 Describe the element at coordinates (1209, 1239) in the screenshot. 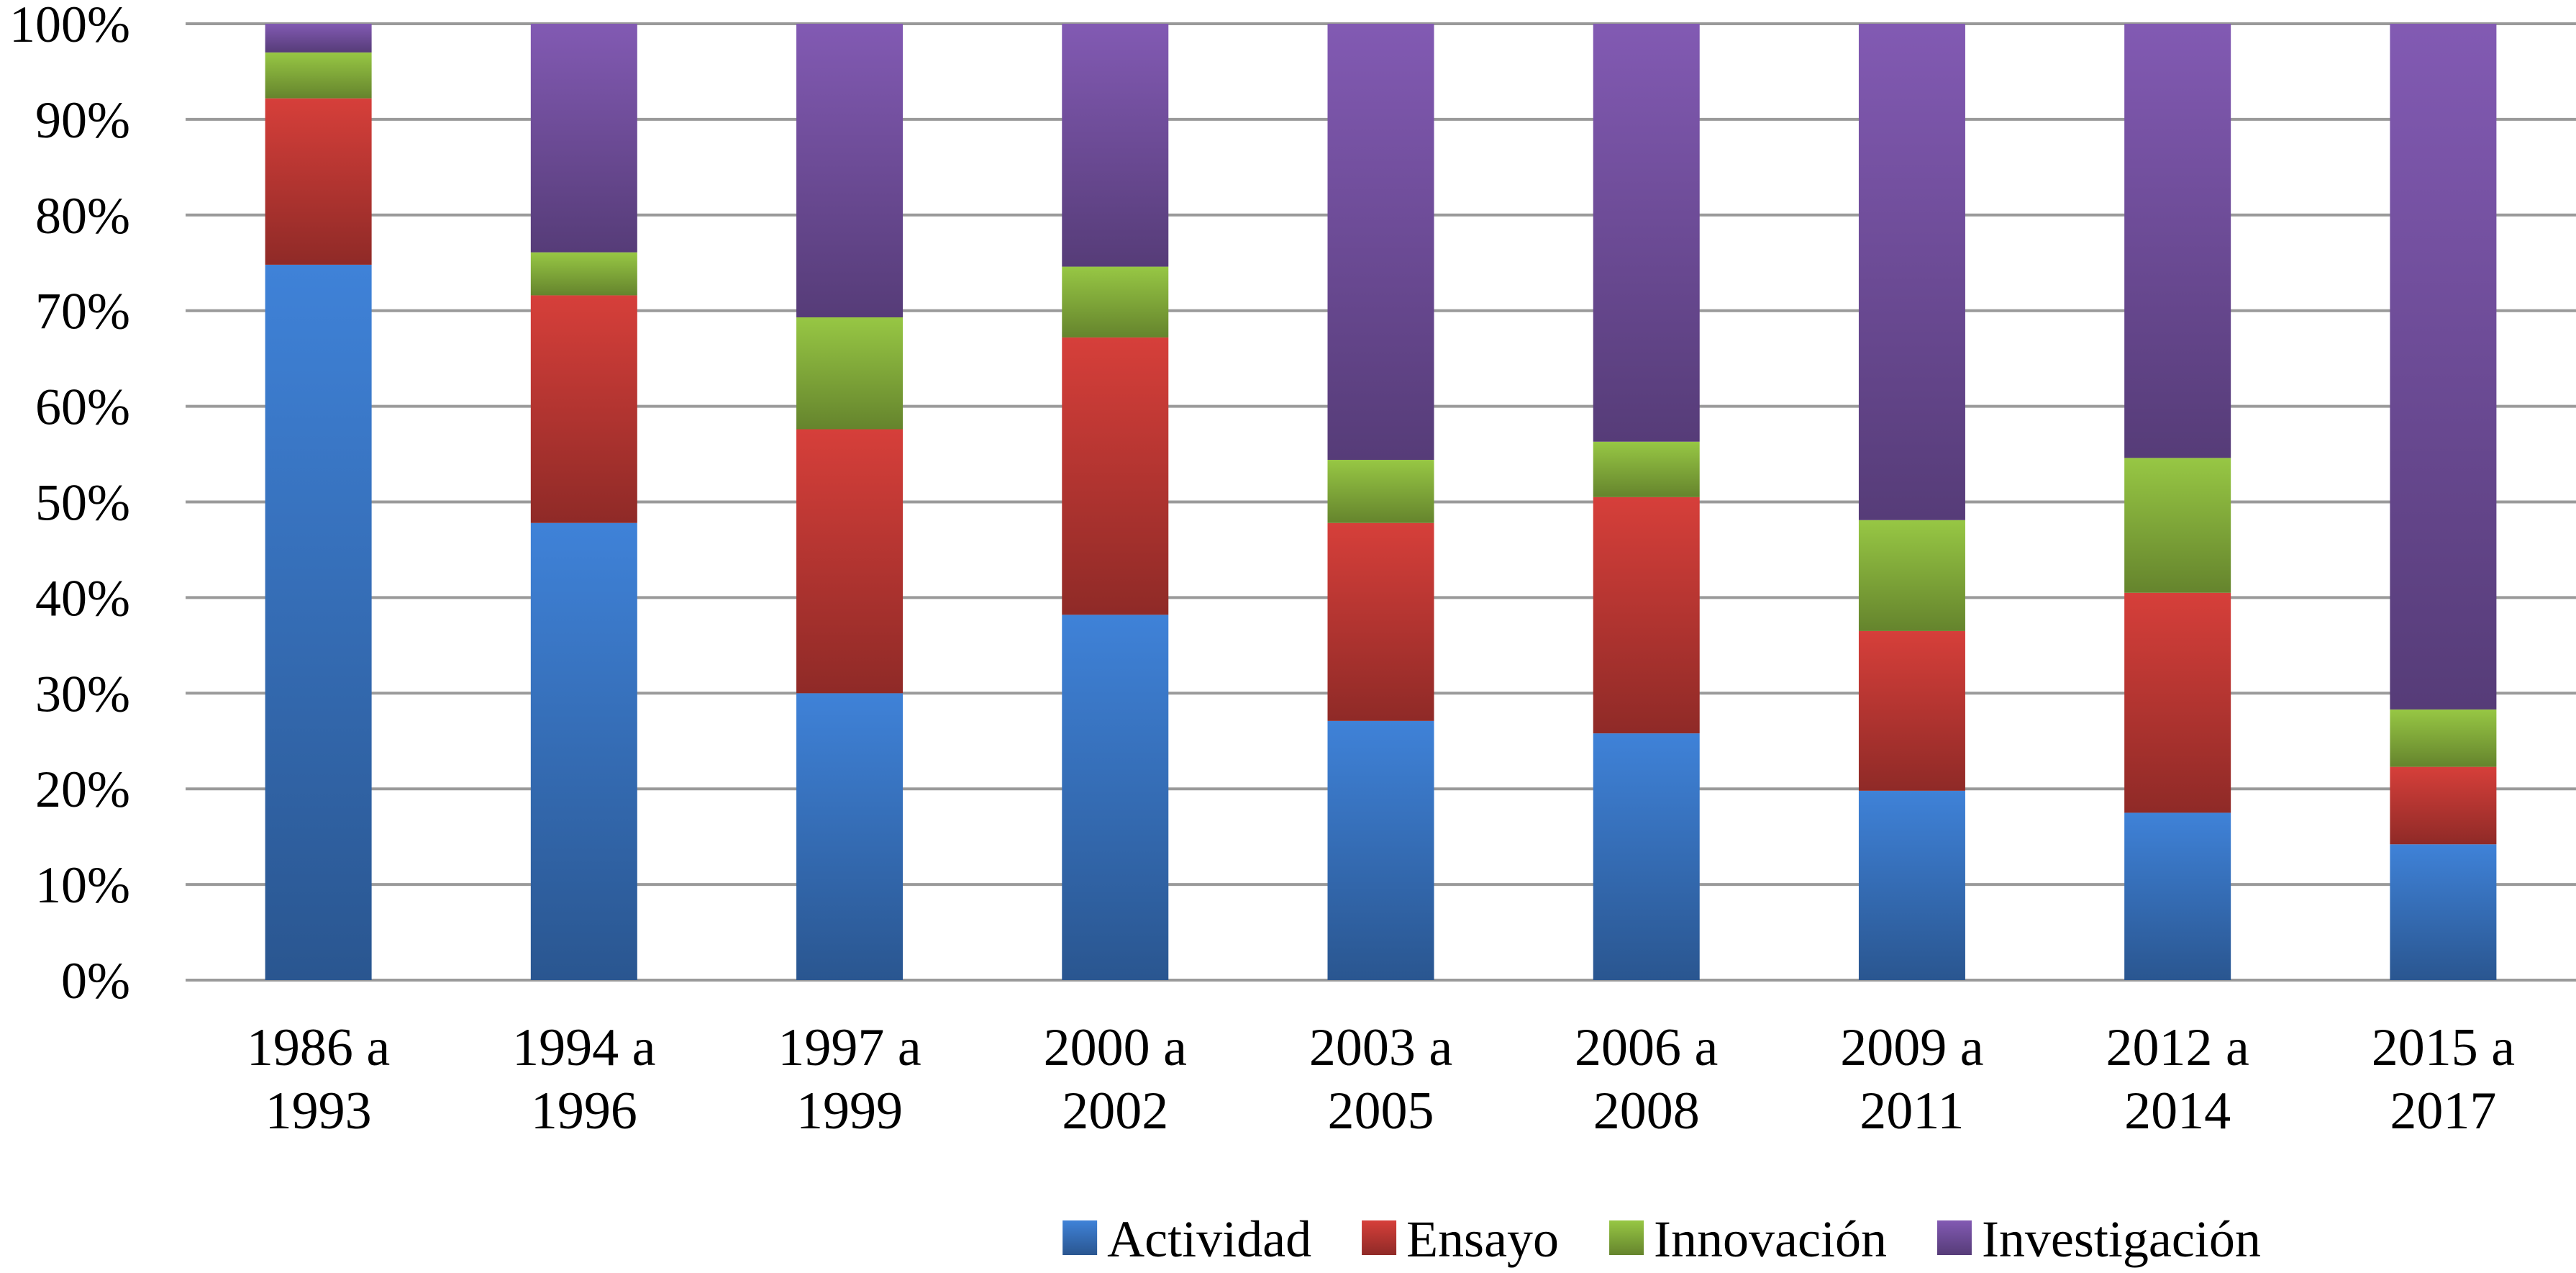

I see `legend-label: Actividad` at that location.